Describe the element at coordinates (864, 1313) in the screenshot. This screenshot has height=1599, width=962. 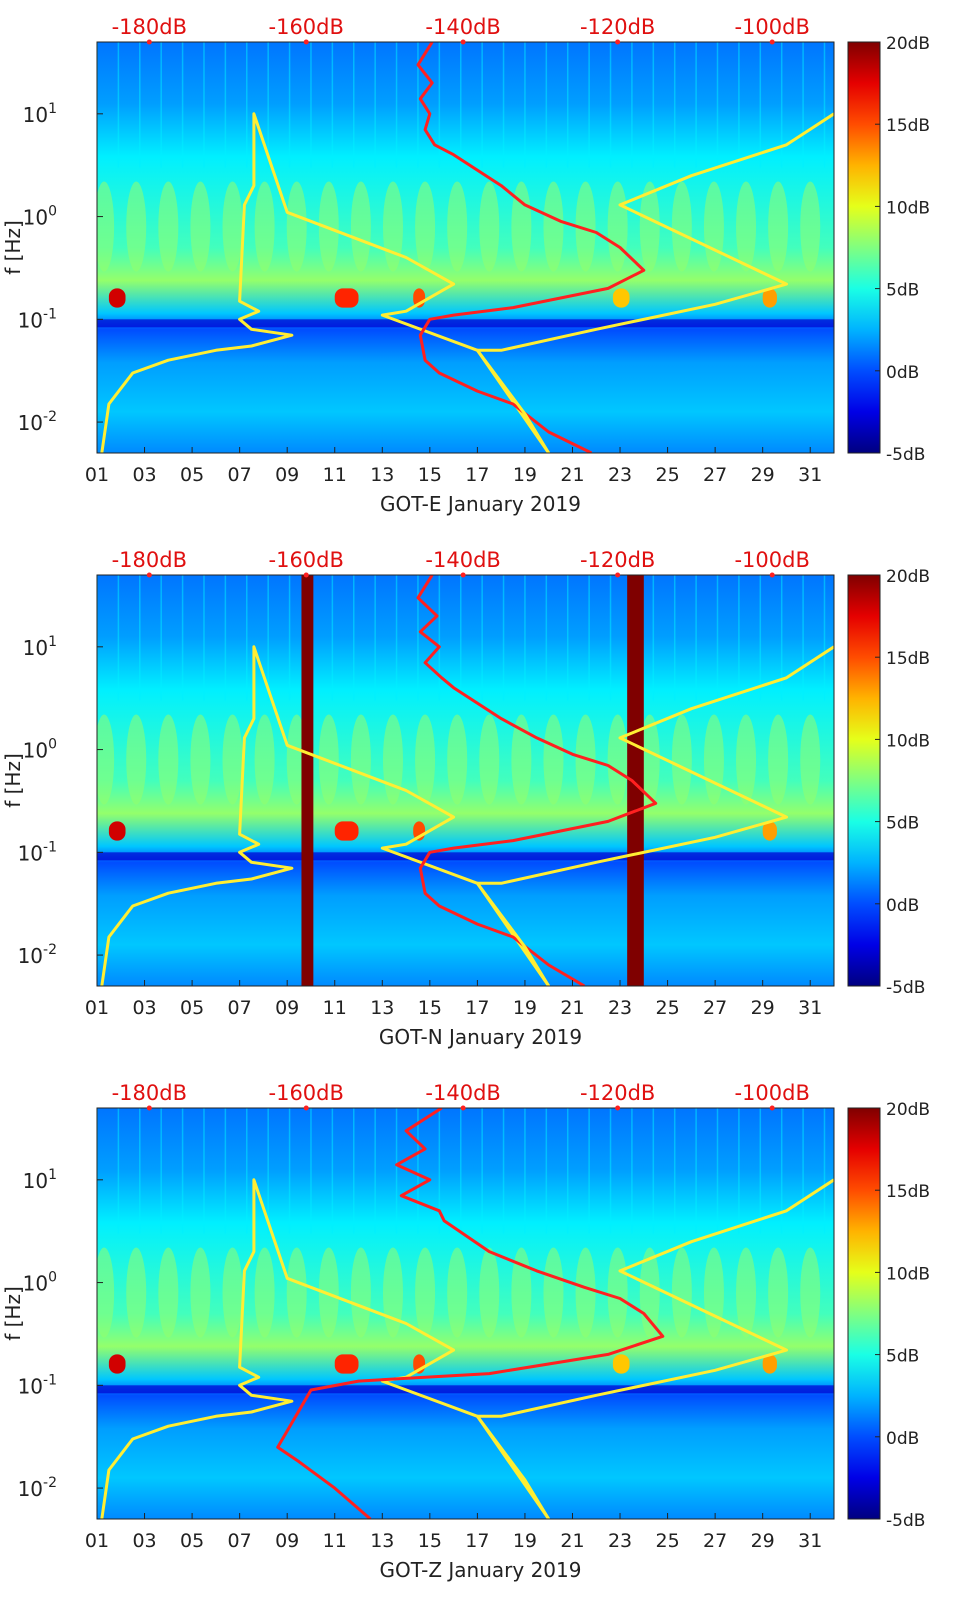
I see `colorbar` at that location.